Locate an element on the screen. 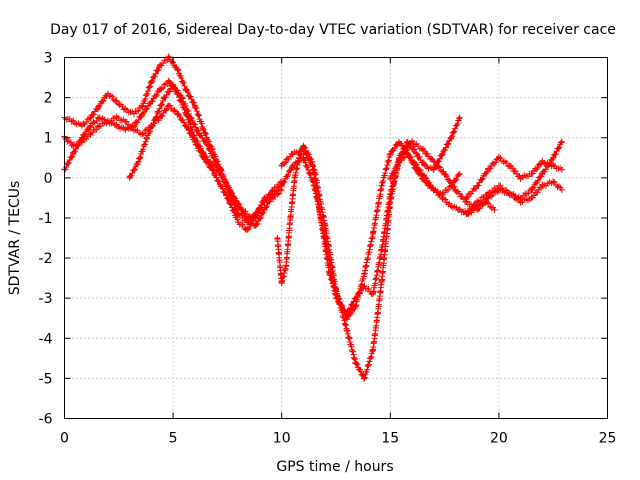  y-tick-label: -2 is located at coordinates (46, 259).